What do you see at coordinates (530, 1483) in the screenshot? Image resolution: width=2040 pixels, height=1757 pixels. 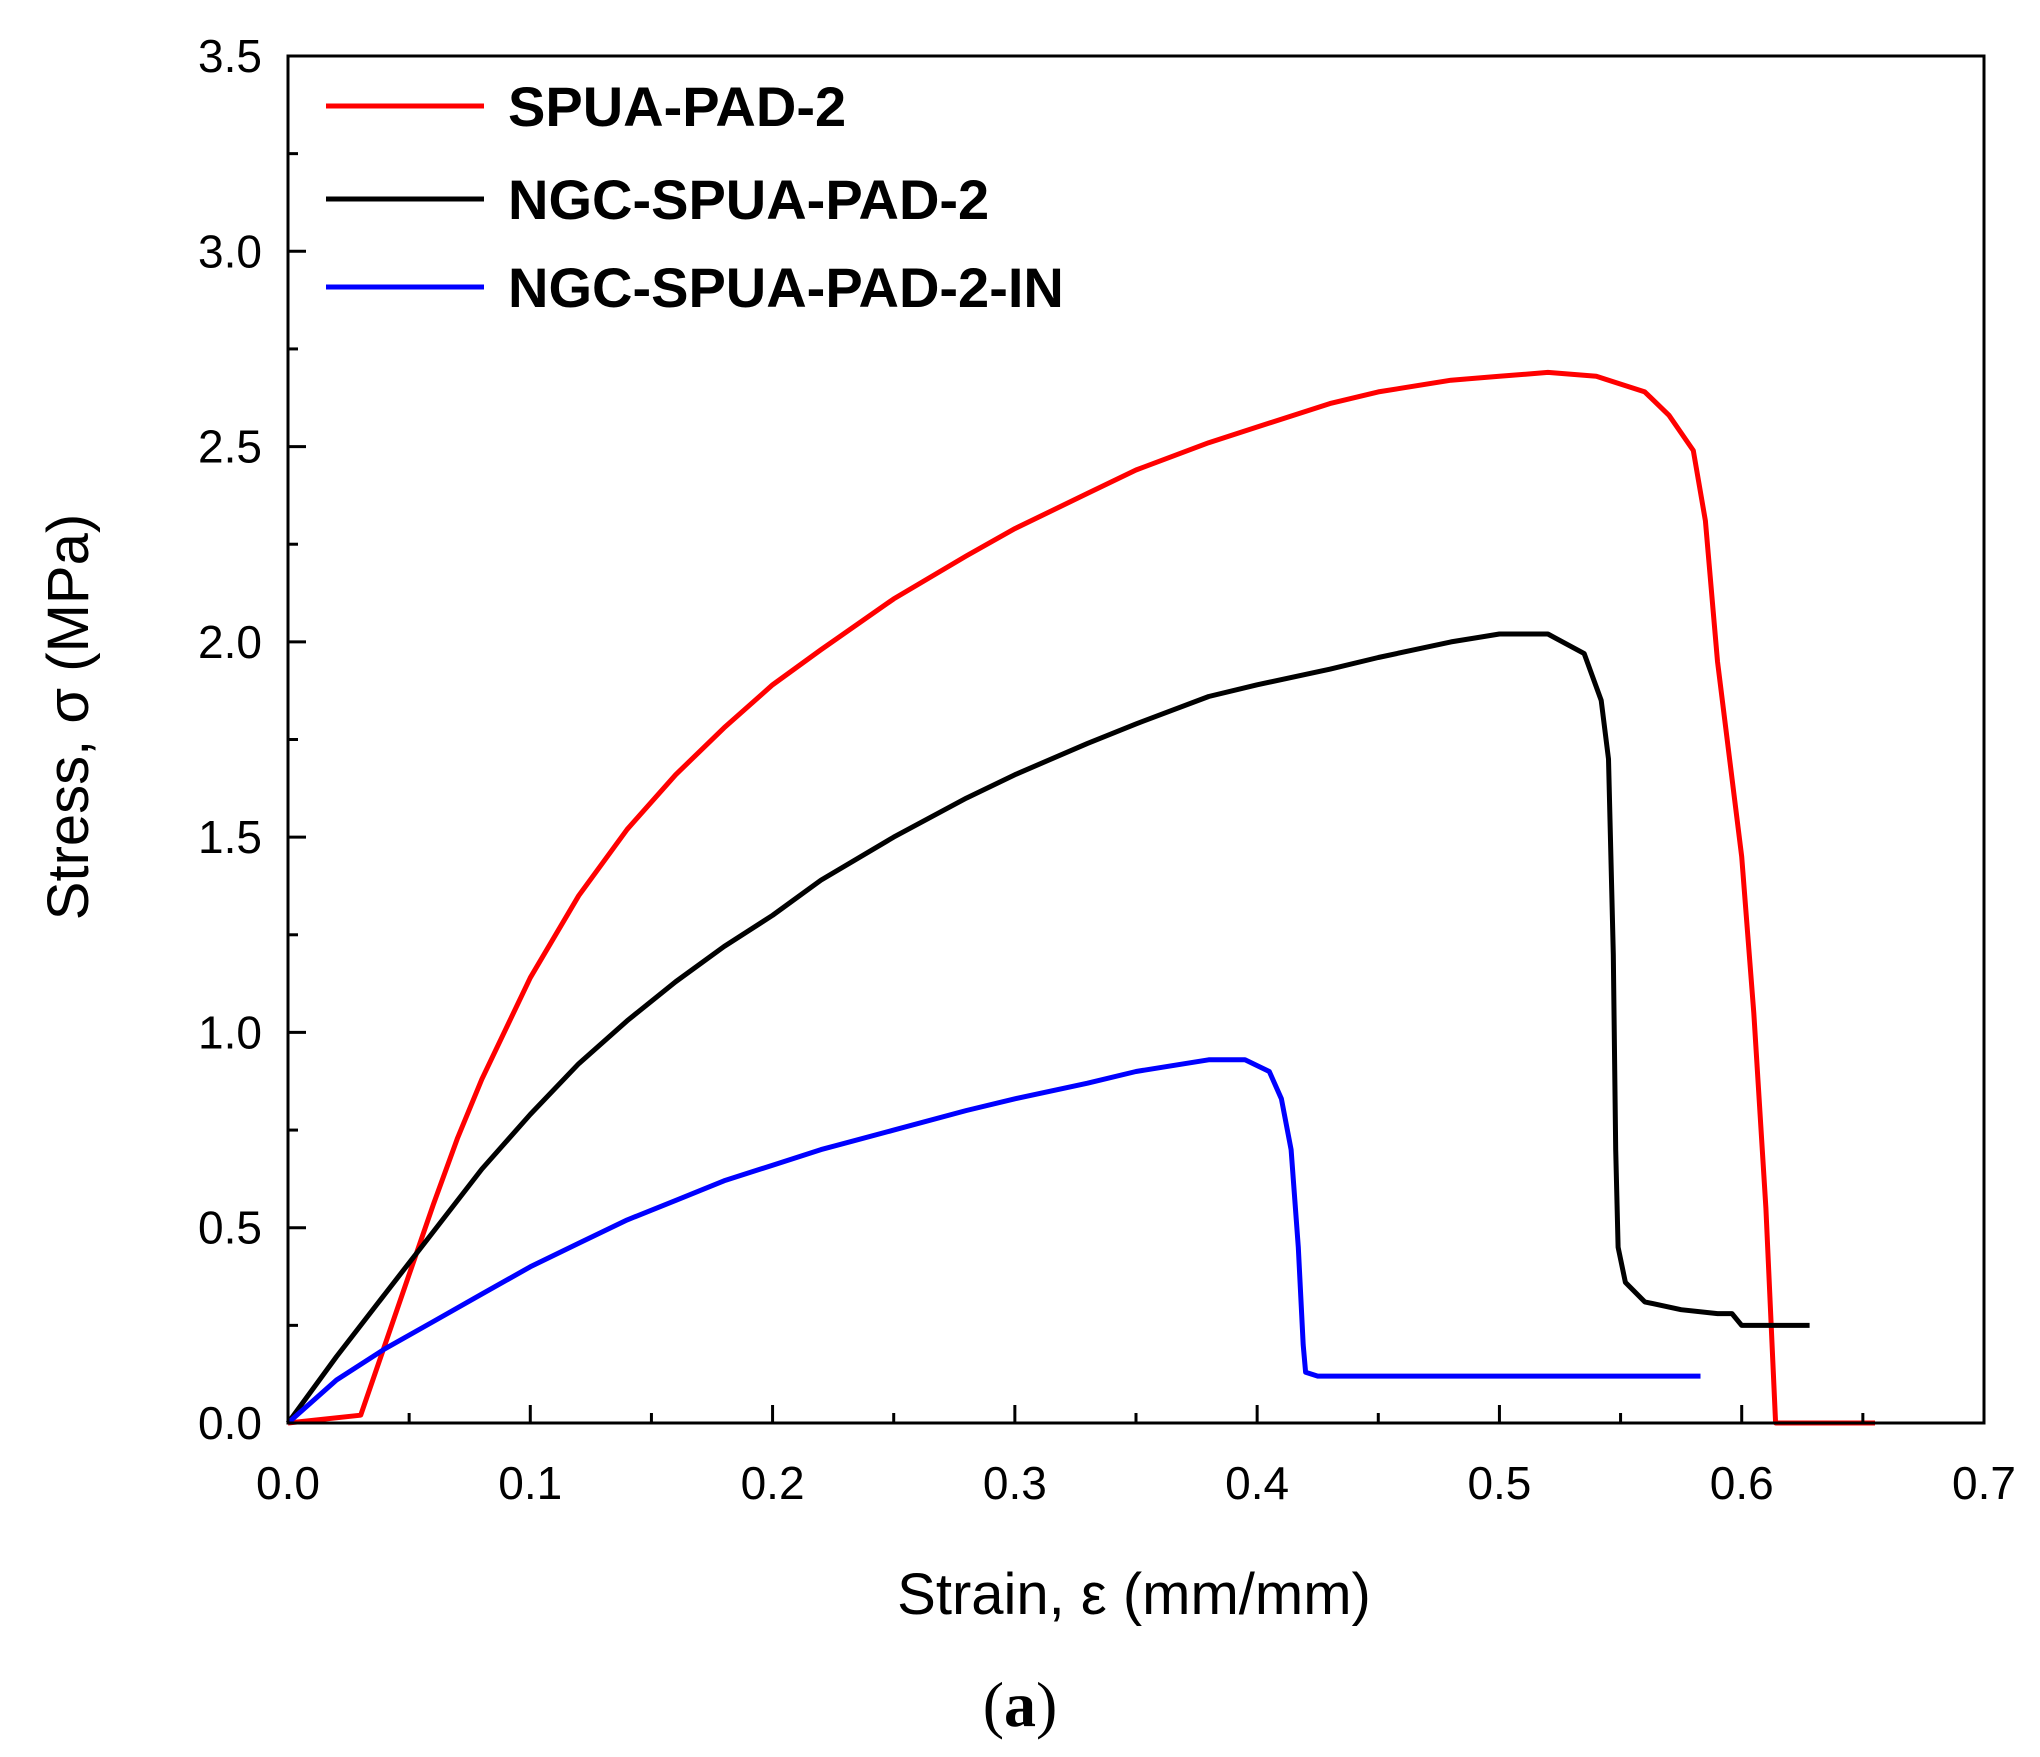 I see `x-tick-label: 0.1` at bounding box center [530, 1483].